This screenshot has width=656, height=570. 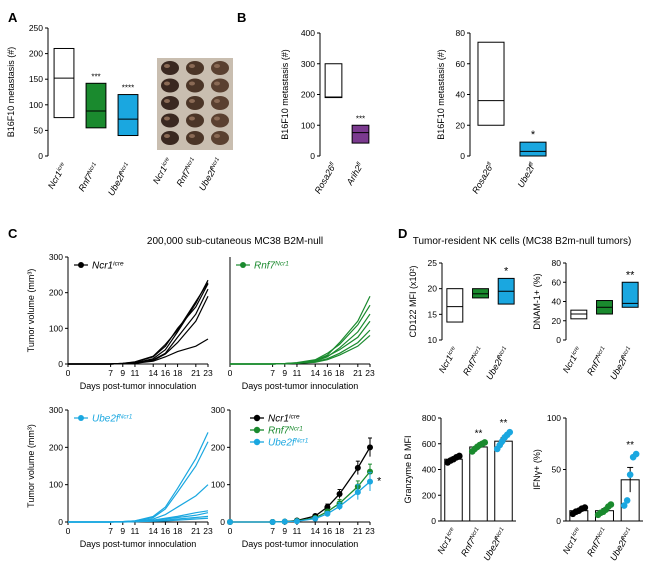 I want to click on significance-label: *, so click(x=533, y=135).